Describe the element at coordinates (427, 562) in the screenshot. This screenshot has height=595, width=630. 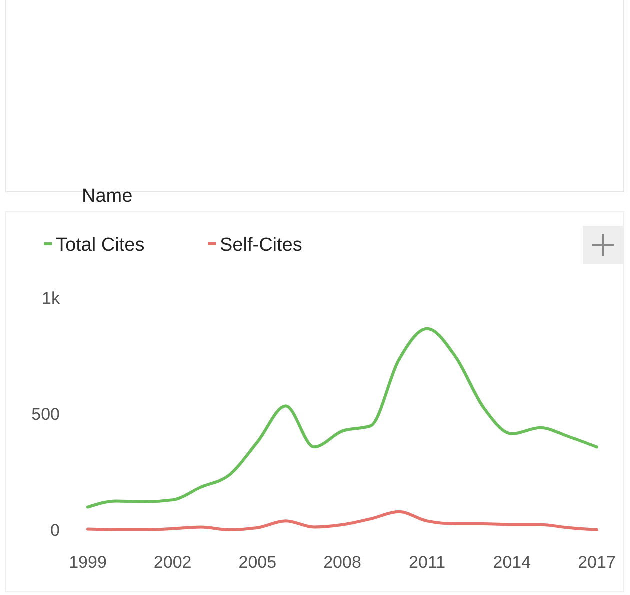
I see `x-tick-label: 2011` at that location.